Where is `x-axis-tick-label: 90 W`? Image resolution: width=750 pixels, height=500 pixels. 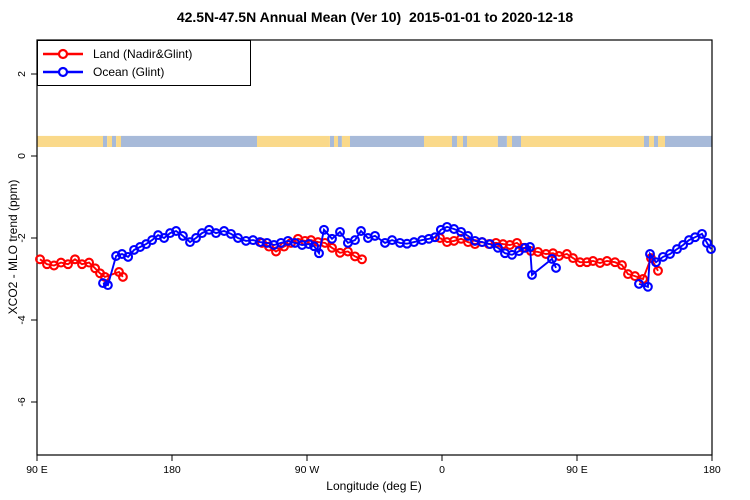
x-axis-tick-label: 90 W is located at coordinates (307, 470).